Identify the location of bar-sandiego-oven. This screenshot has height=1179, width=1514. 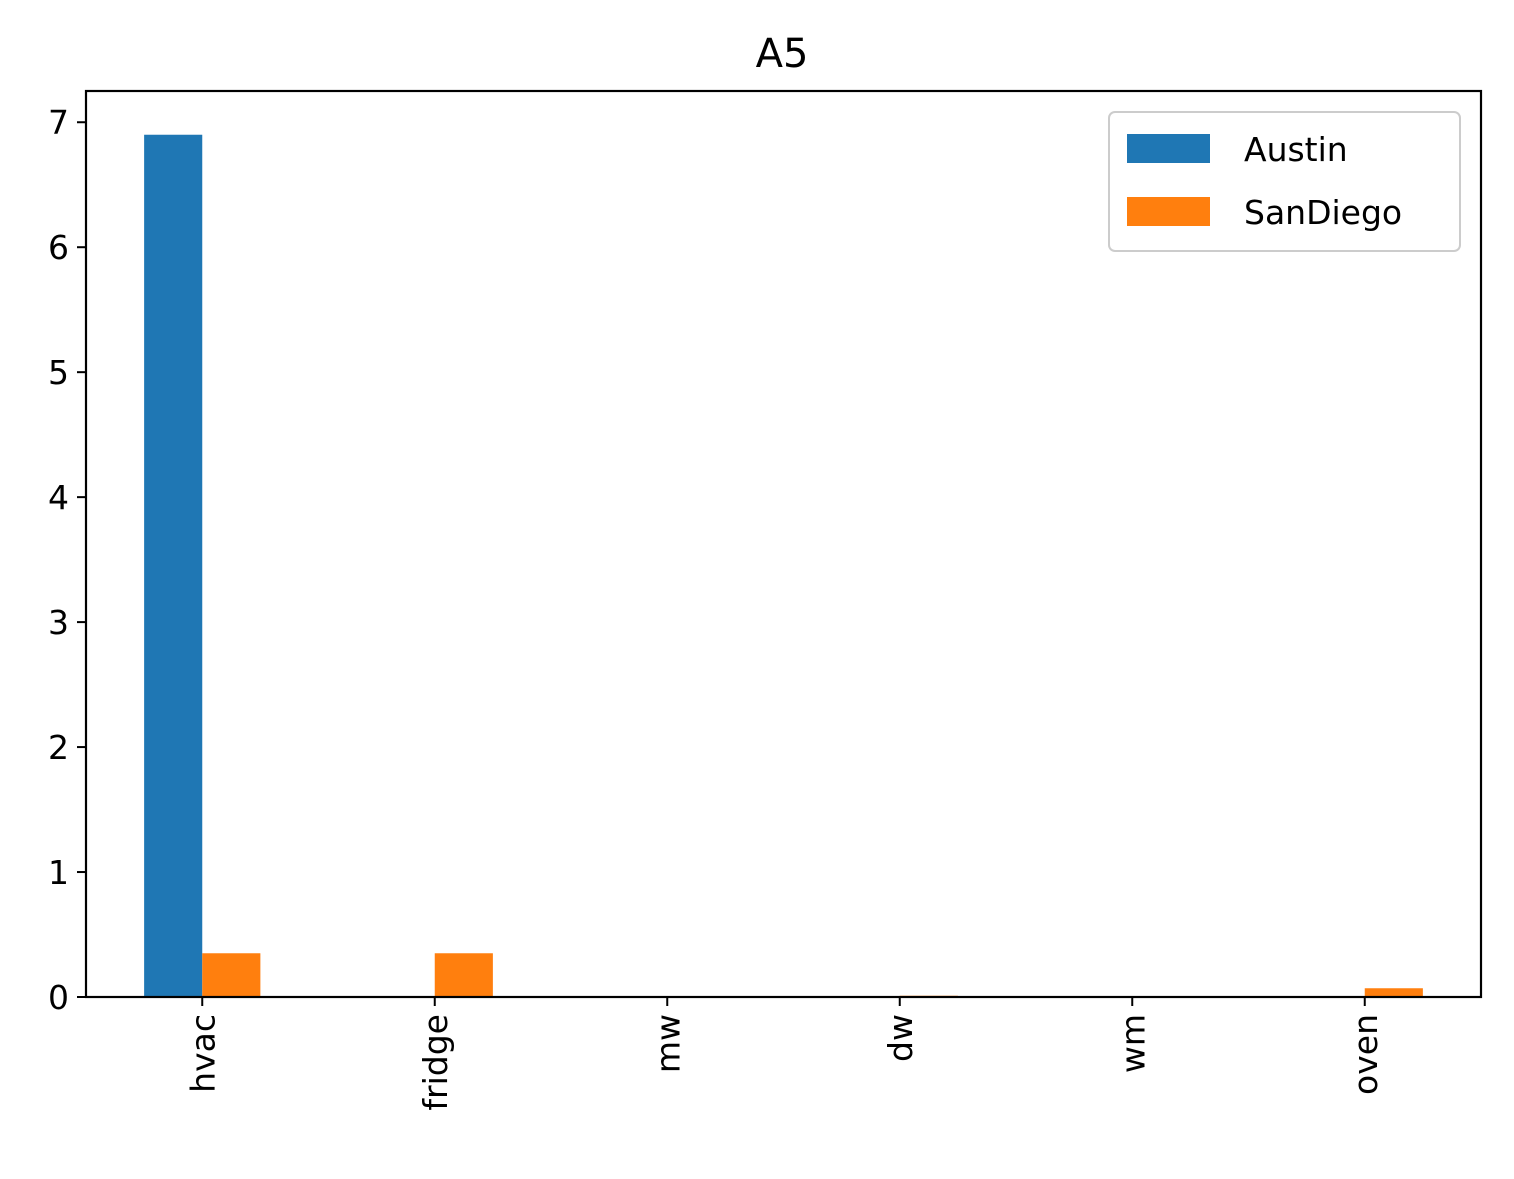
(1393, 992).